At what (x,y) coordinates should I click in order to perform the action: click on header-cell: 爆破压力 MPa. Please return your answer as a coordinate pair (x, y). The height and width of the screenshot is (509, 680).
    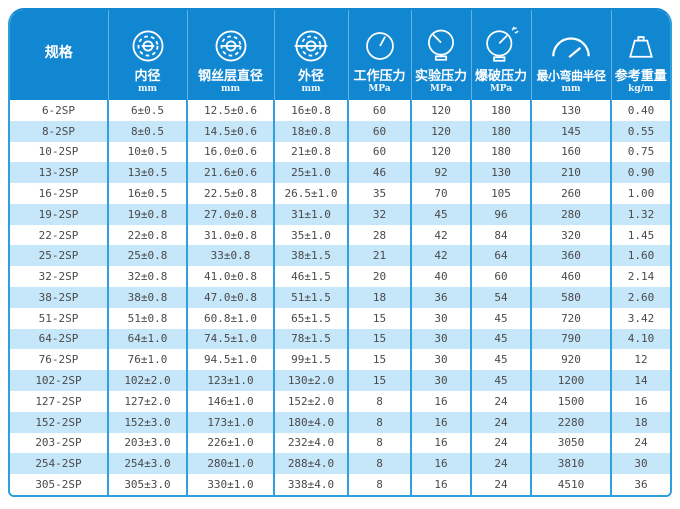
    Looking at the image, I should click on (501, 55).